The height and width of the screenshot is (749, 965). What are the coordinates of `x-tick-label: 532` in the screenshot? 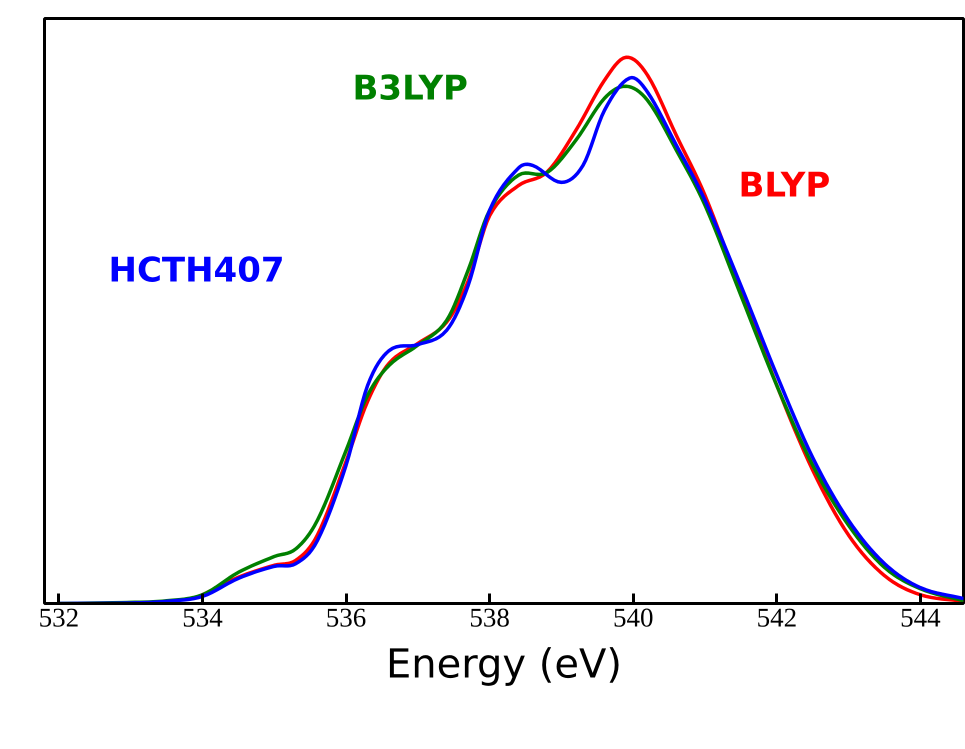 It's located at (59, 617).